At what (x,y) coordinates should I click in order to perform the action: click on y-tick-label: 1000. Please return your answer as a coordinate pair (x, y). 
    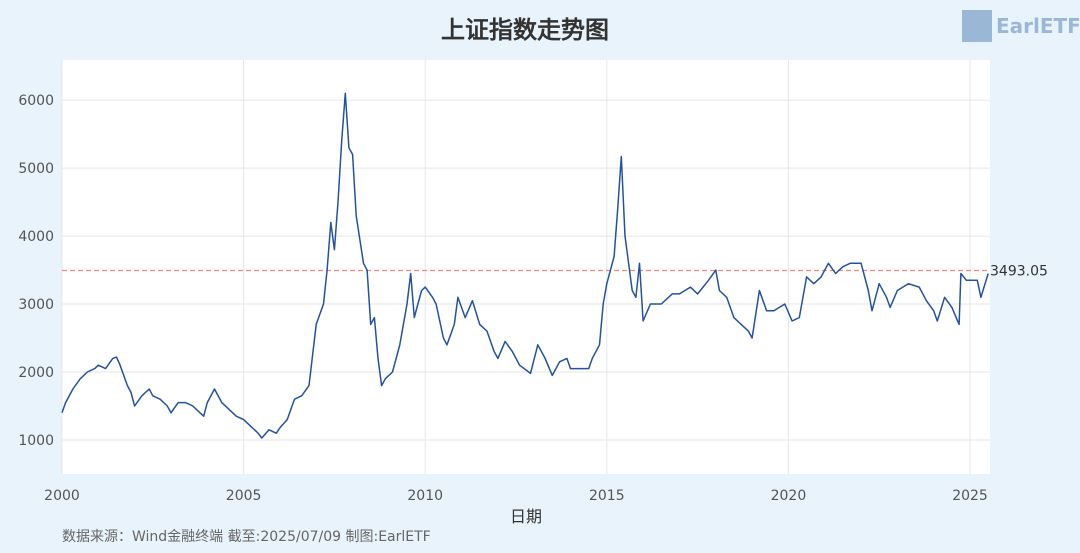
    Looking at the image, I should click on (36, 441).